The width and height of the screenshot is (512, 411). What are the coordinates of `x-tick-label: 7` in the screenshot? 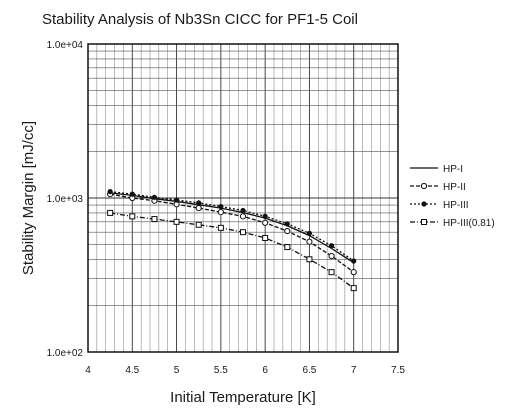 It's located at (354, 370).